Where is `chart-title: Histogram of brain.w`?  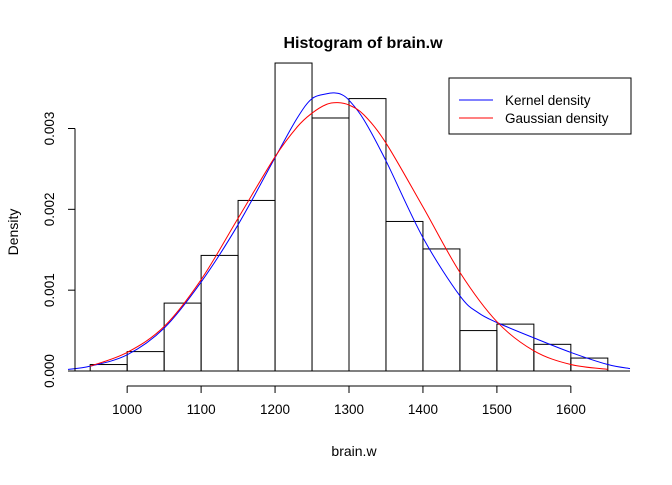
chart-title: Histogram of brain.w is located at coordinates (363, 43).